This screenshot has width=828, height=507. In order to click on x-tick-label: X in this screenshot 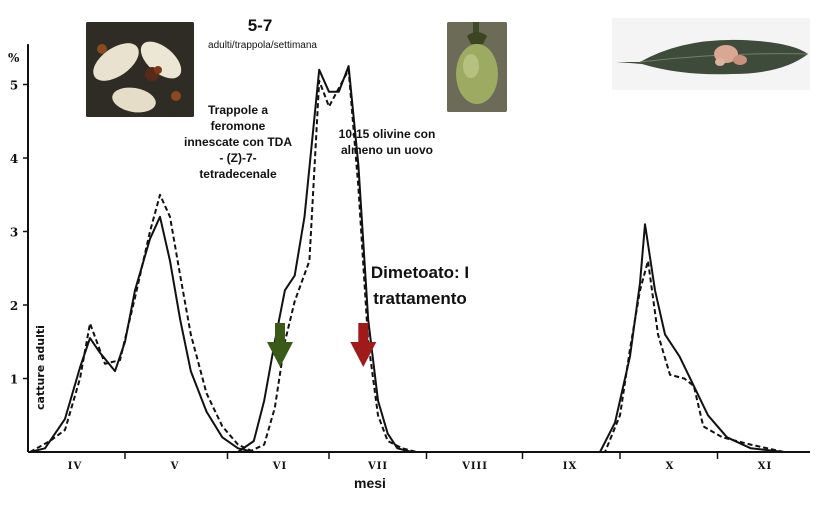, I will do `click(670, 466)`.